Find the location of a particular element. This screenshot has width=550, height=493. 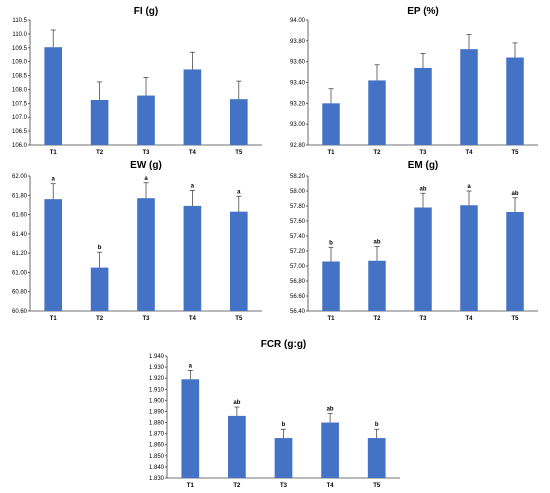

y-tick-label: 1.890 is located at coordinates (157, 412).